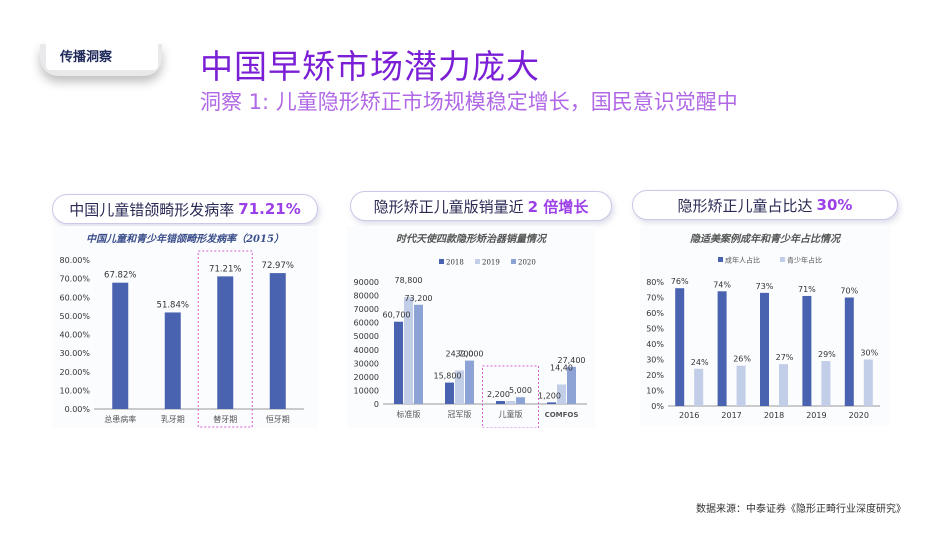  I want to click on y-tick-label: 10%, so click(655, 391).